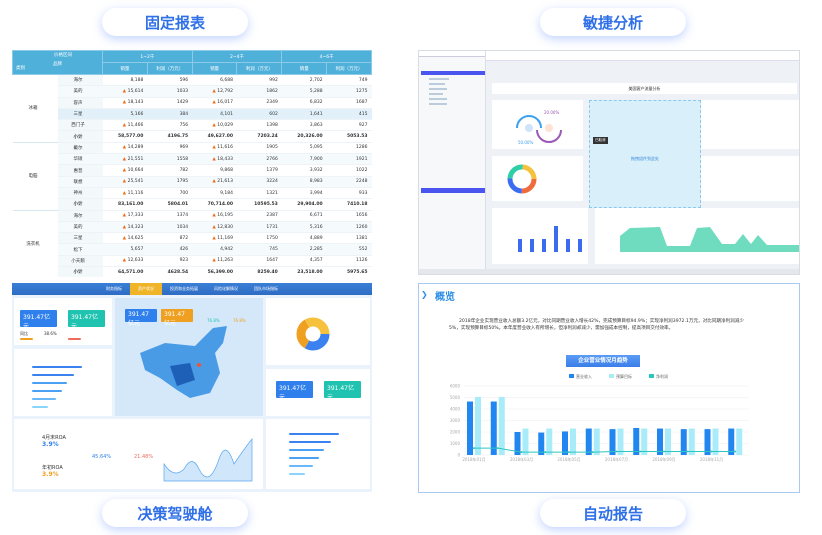  What do you see at coordinates (349, 193) in the screenshot?
I see `value-cell: 933` at bounding box center [349, 193].